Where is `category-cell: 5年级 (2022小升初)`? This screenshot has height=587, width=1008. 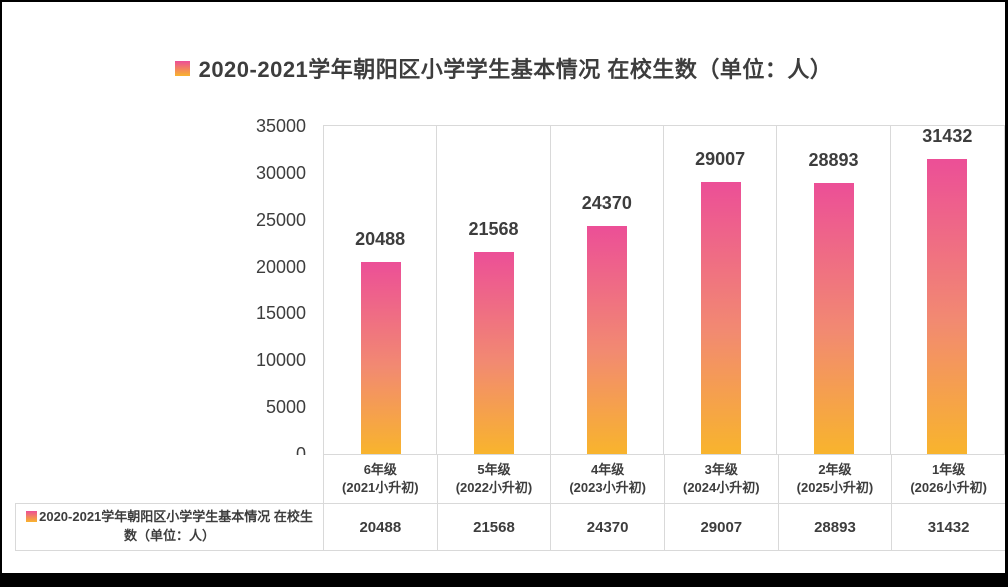
category-cell: 5年级 (2022小升初) is located at coordinates (494, 479).